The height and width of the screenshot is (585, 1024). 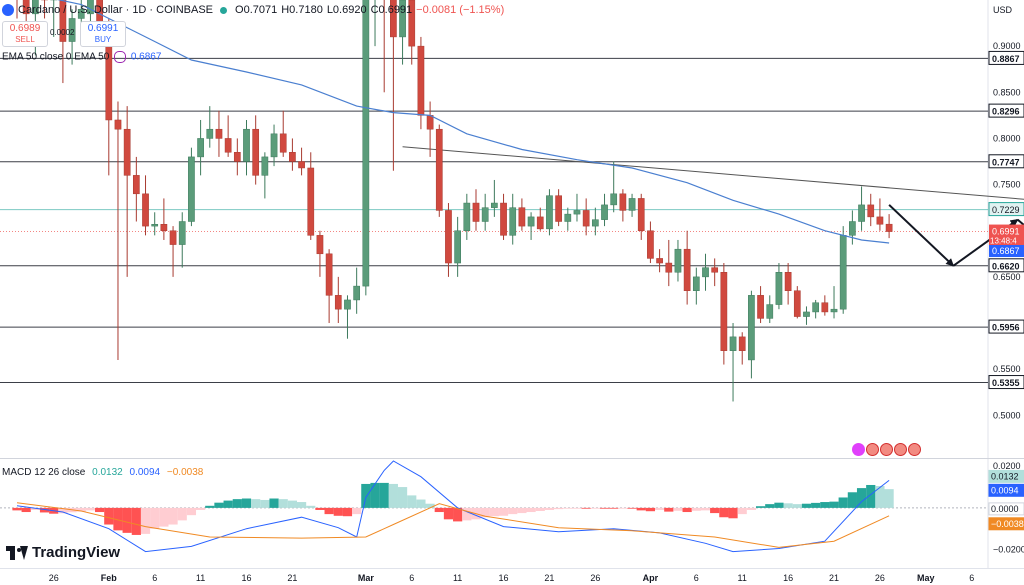 What do you see at coordinates (56, 57) in the screenshot?
I see `ema-legend-label: EMA 50 close 0 EMA 50` at bounding box center [56, 57].